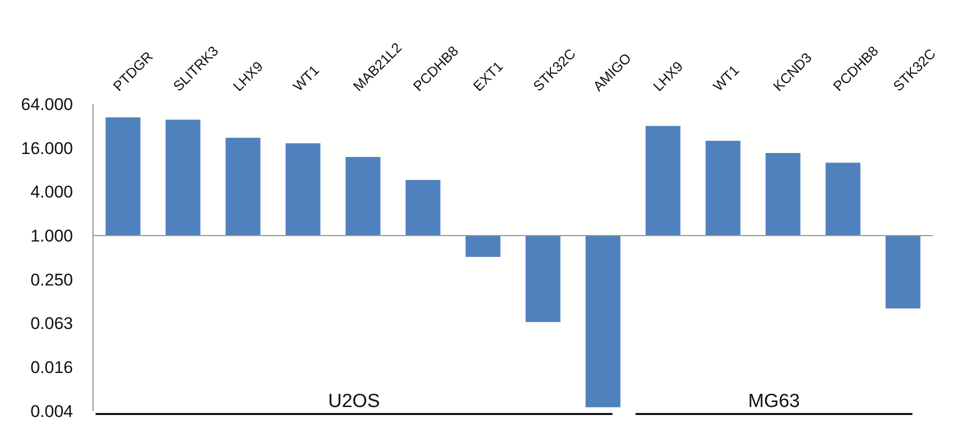  I want to click on y-tick-label: 64.000, so click(47, 104).